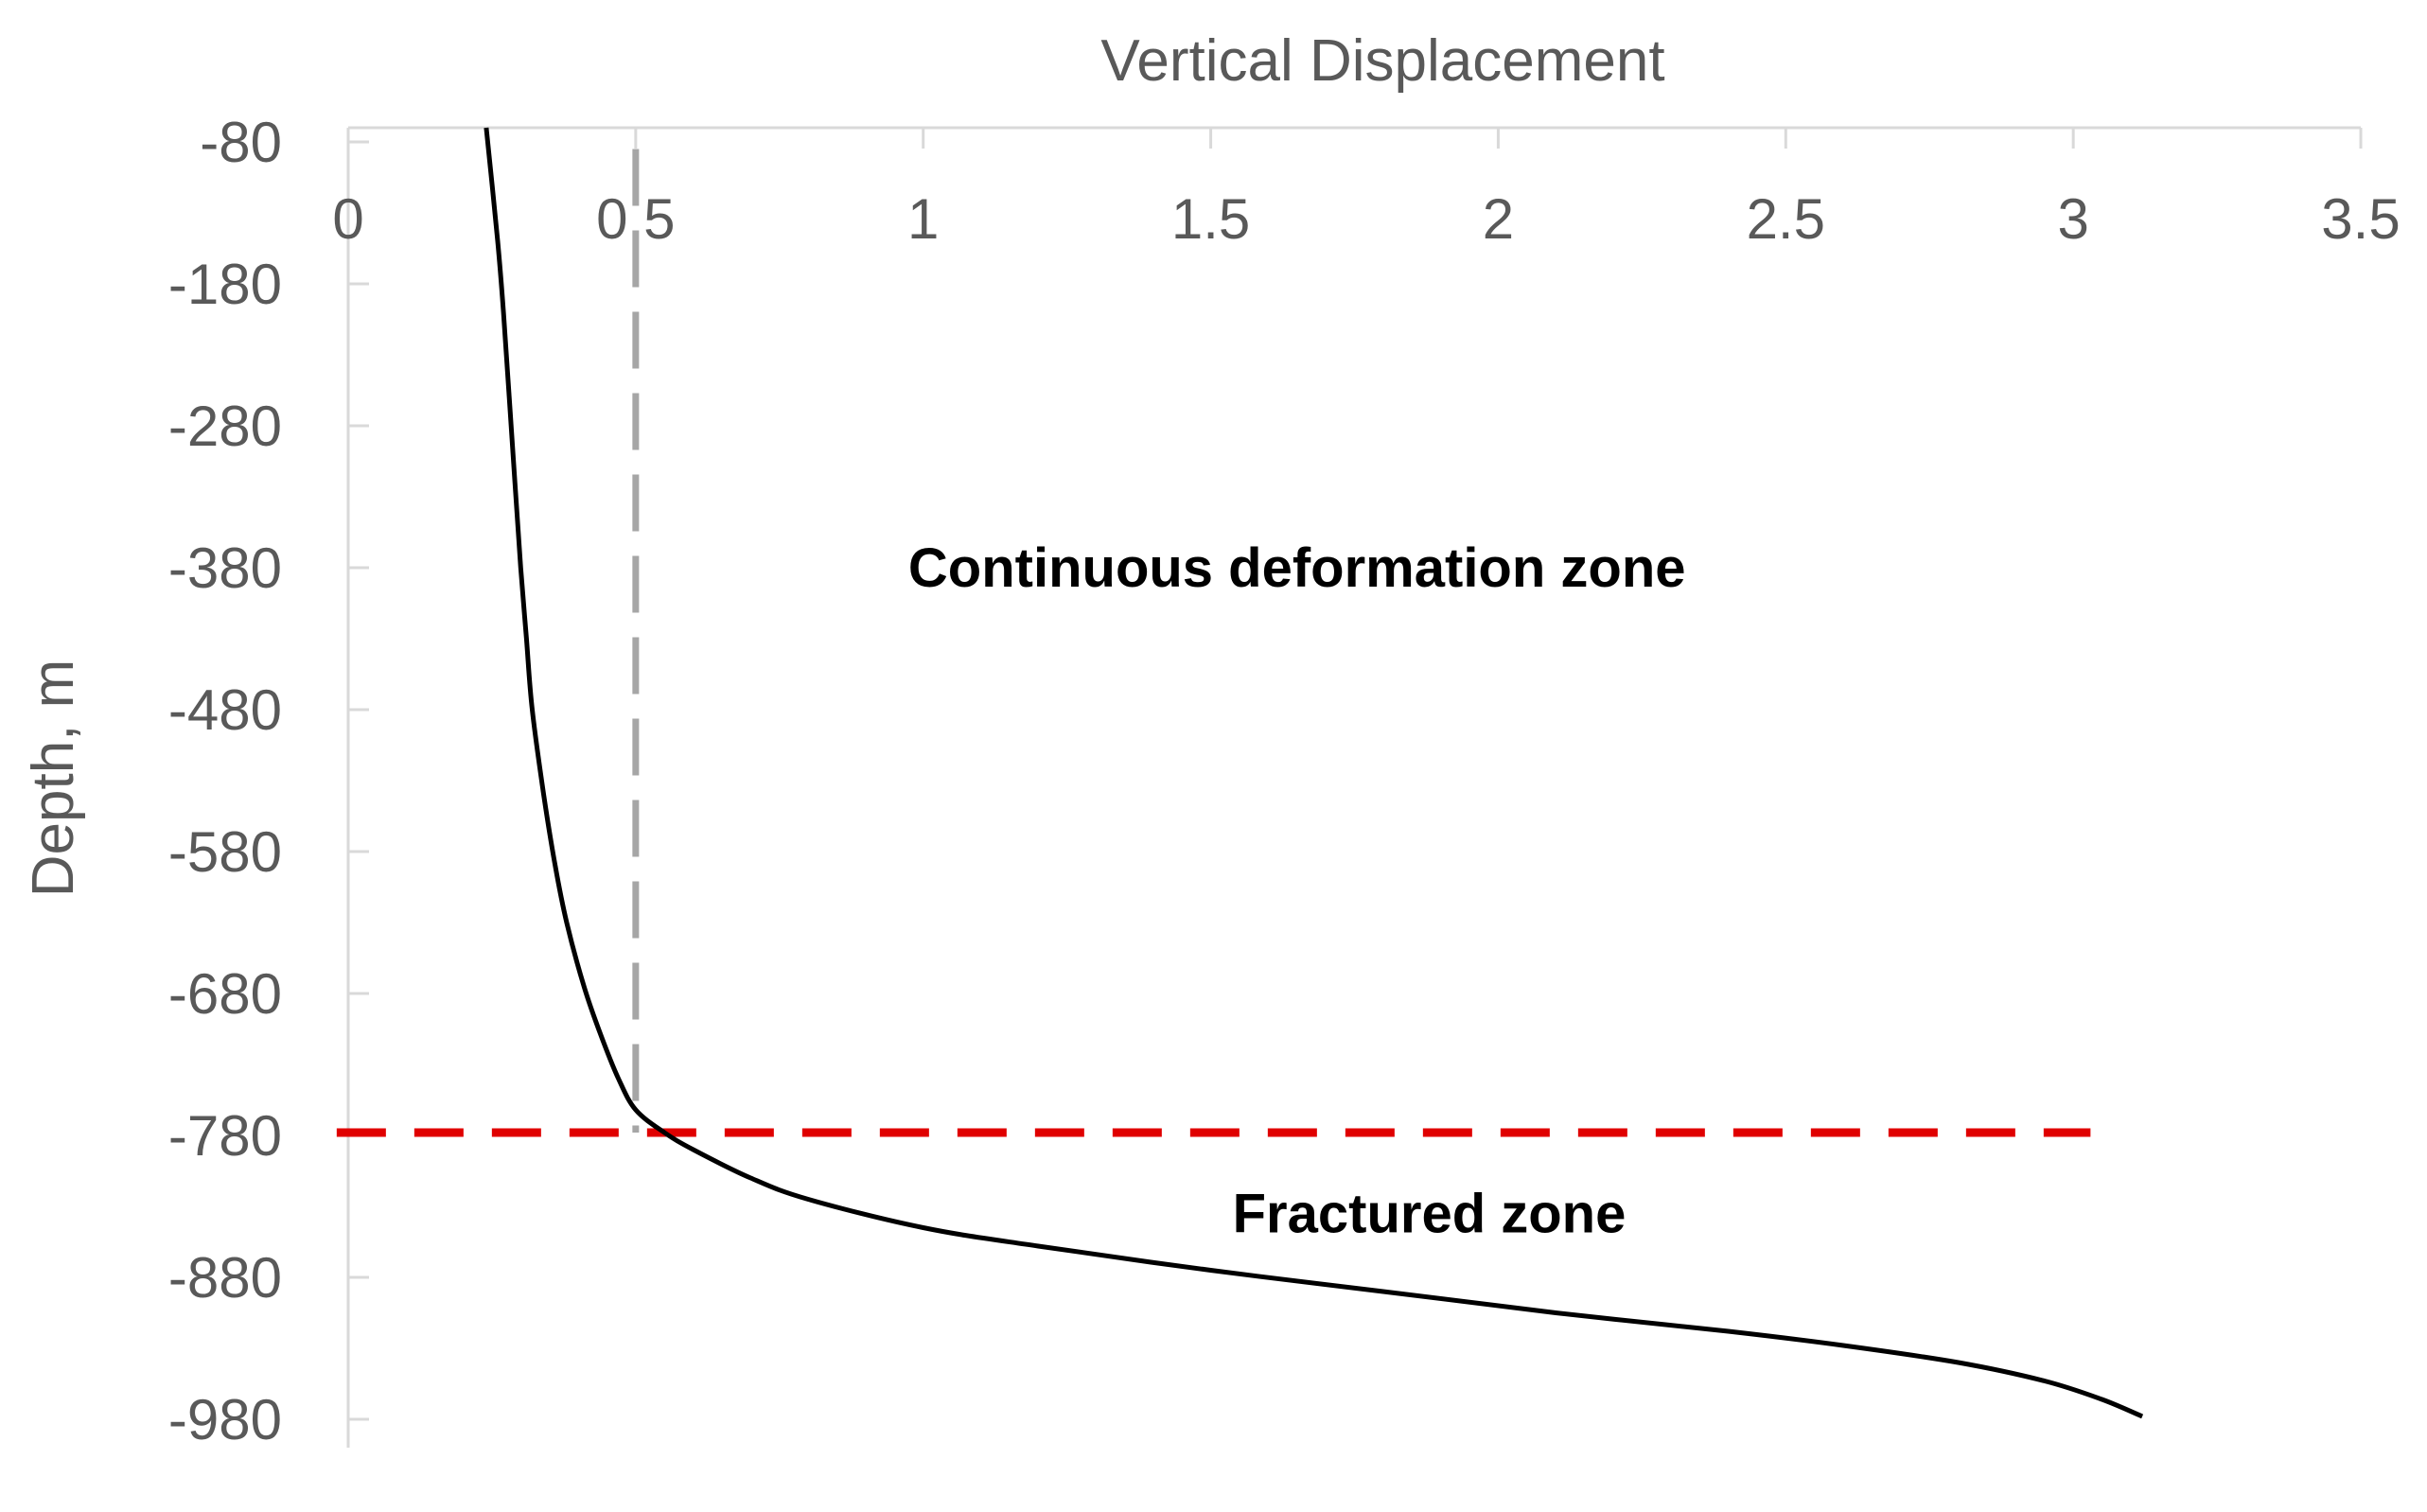 The image size is (2427, 1512). I want to click on fractured-zone-label: Fractured zone, so click(1430, 1215).